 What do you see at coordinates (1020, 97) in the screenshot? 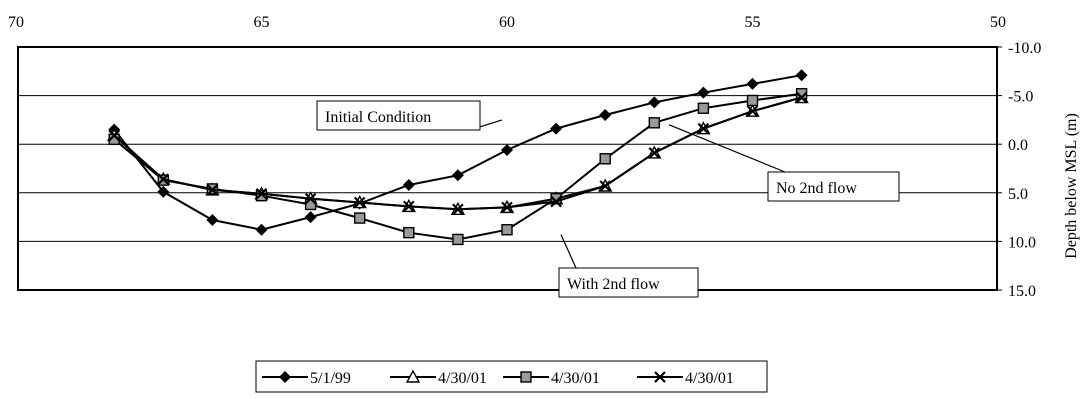
I see `y-tick-label: -5.0` at bounding box center [1020, 97].